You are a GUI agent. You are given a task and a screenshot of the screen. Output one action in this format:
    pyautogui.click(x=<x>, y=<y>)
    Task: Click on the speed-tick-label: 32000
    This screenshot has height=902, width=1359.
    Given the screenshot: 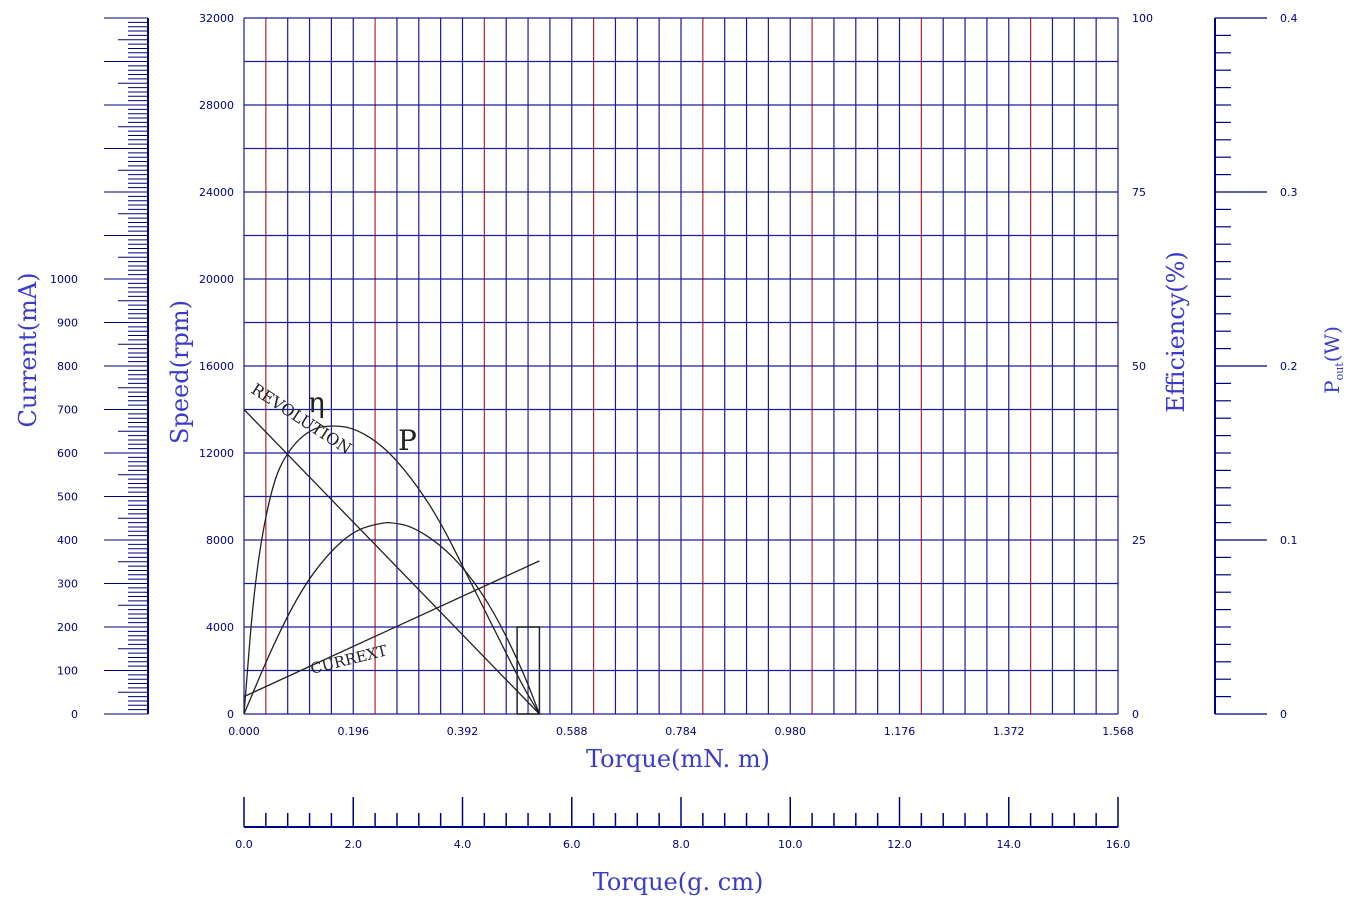 What is the action you would take?
    pyautogui.click(x=216, y=18)
    